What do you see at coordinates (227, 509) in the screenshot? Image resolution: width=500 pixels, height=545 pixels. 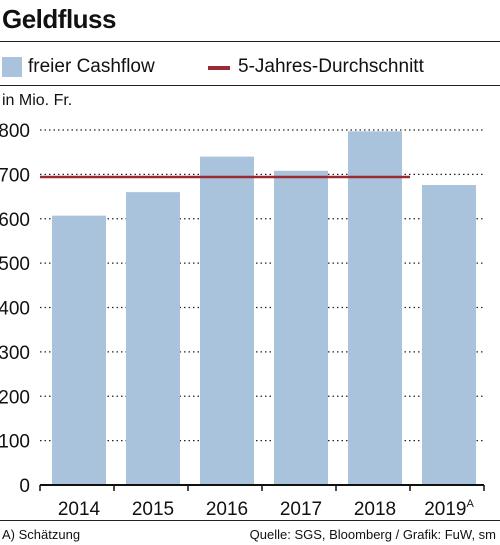 I see `x-tick-label: 2016` at bounding box center [227, 509].